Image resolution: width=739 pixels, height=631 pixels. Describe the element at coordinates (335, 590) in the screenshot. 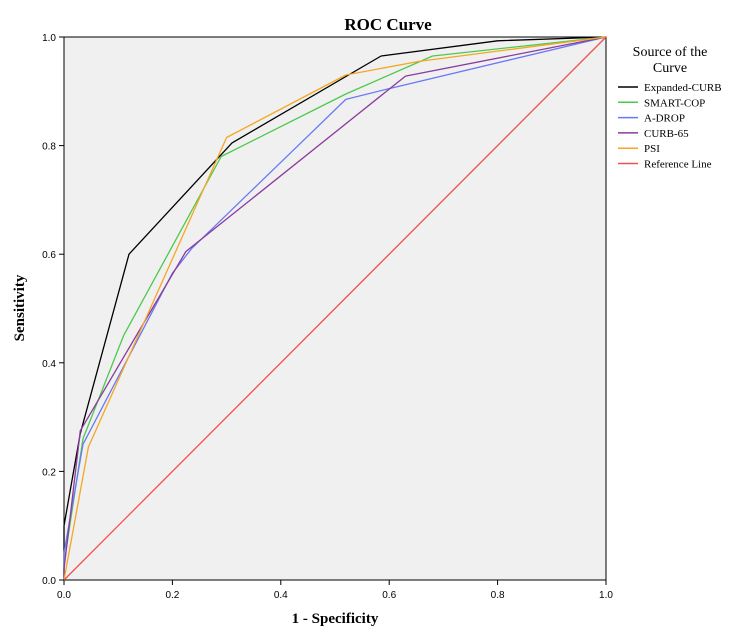

I see `x-axis: 0.0 0.2 0.4 0.6 0.8 1.0` at that location.